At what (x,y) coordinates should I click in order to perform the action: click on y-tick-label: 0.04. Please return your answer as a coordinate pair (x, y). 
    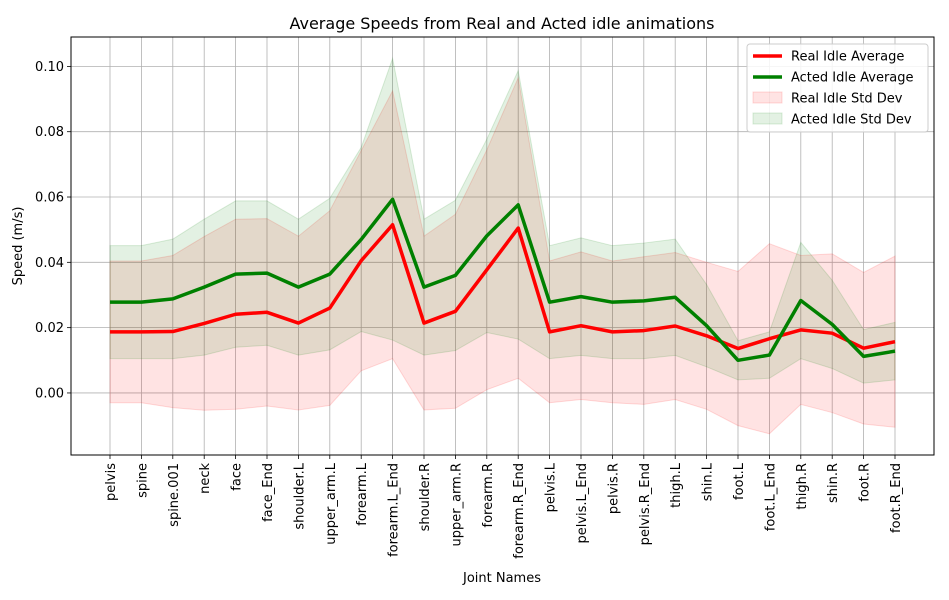
    Looking at the image, I should click on (49, 263).